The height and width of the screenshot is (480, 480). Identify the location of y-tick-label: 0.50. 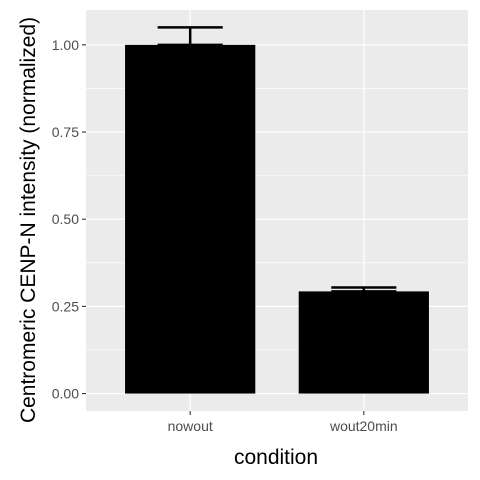
(65, 219).